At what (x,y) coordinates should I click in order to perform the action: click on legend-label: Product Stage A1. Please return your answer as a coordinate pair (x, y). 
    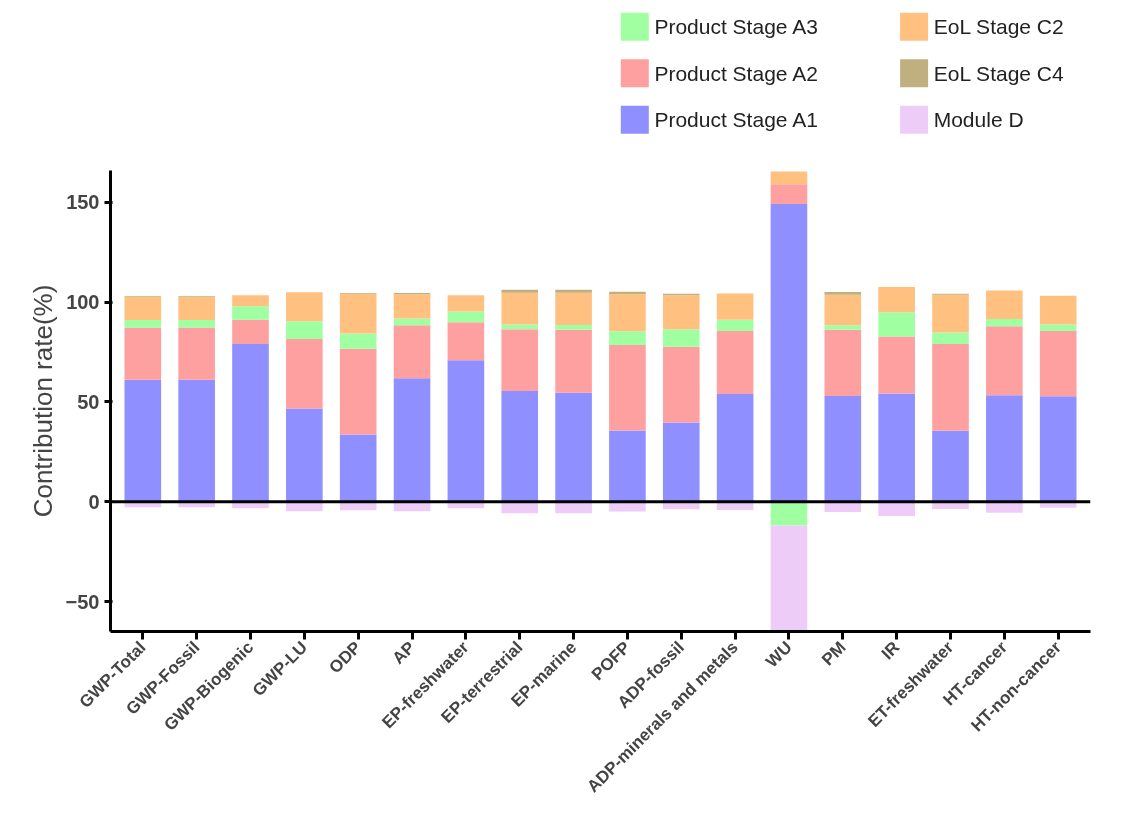
    Looking at the image, I should click on (736, 120).